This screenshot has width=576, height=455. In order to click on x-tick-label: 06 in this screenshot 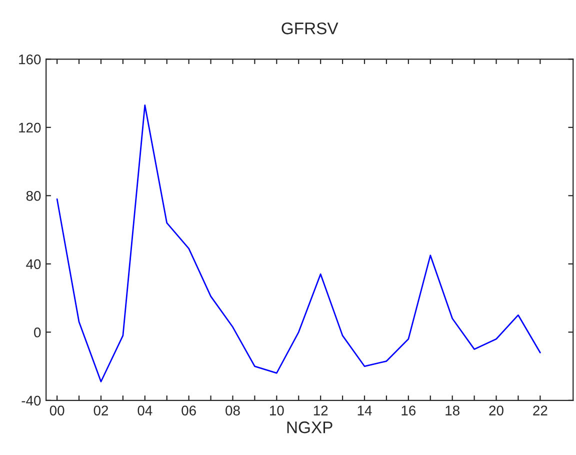, I will do `click(189, 411)`.